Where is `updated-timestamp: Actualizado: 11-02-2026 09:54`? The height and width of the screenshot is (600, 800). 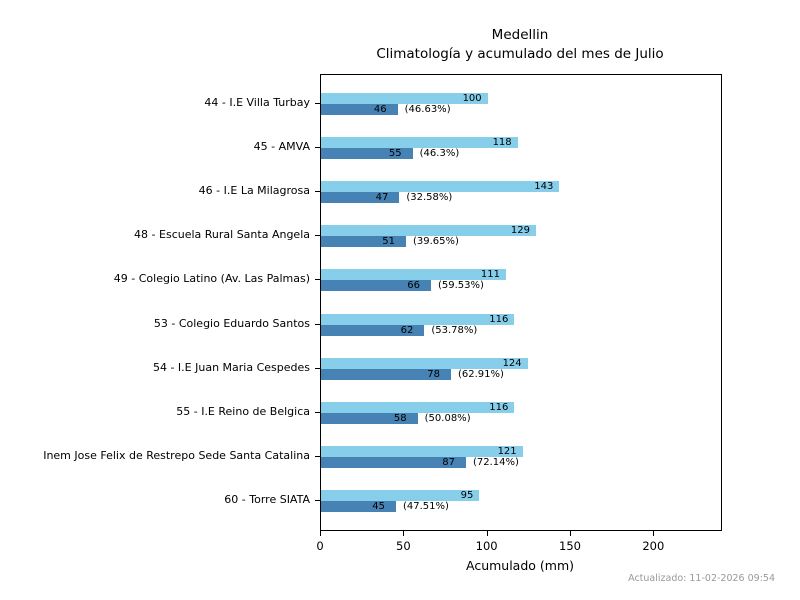 updated-timestamp: Actualizado: 11-02-2026 09:54 is located at coordinates (701, 578).